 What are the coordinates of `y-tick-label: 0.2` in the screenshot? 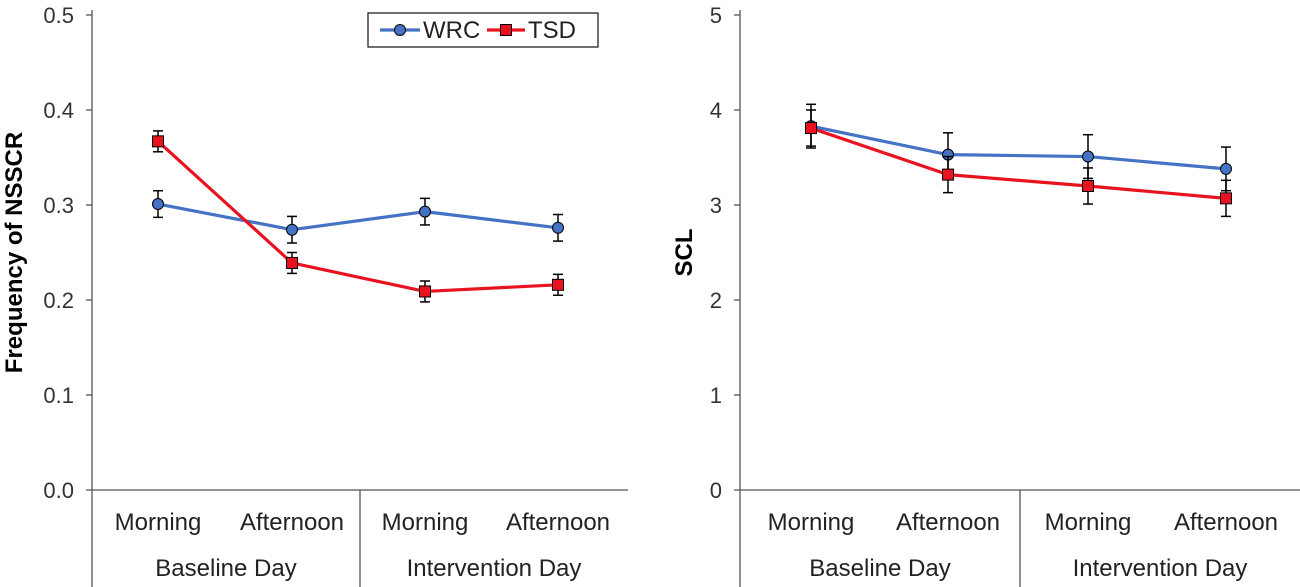 It's located at (58, 300).